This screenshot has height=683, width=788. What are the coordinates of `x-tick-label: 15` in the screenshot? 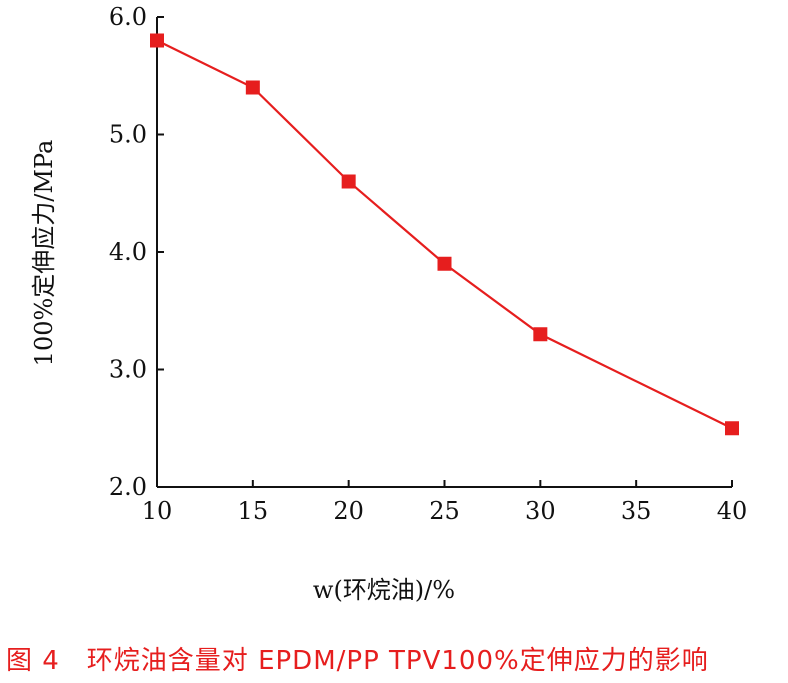 It's located at (253, 511).